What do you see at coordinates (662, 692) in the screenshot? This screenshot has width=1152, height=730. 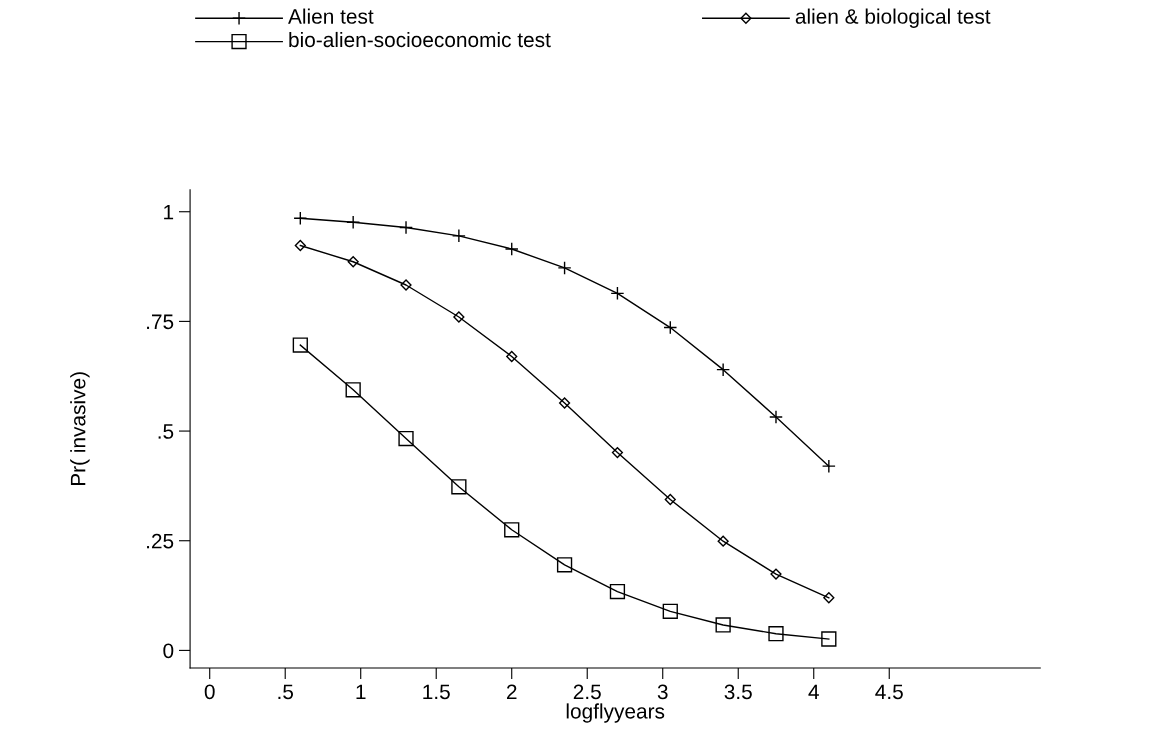 I see `x-tick-label: 3` at bounding box center [662, 692].